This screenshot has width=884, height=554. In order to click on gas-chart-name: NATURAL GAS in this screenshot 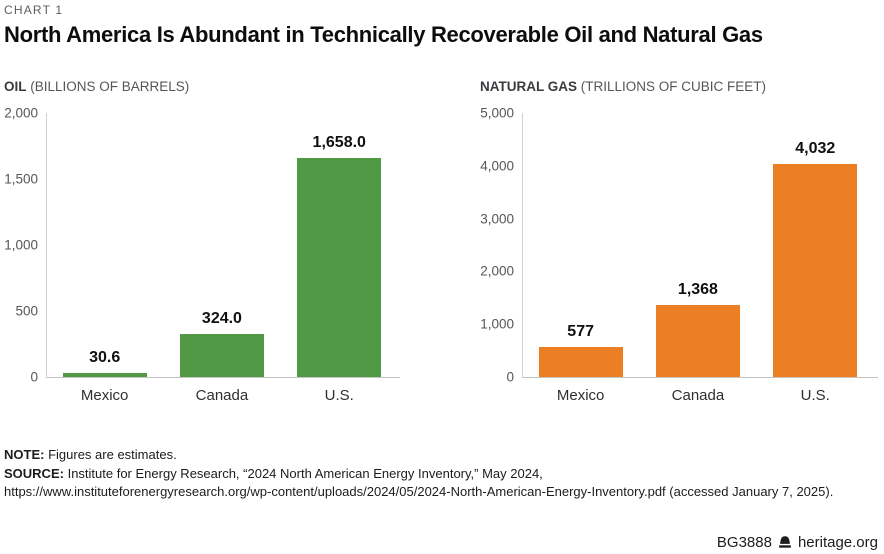, I will do `click(528, 86)`.